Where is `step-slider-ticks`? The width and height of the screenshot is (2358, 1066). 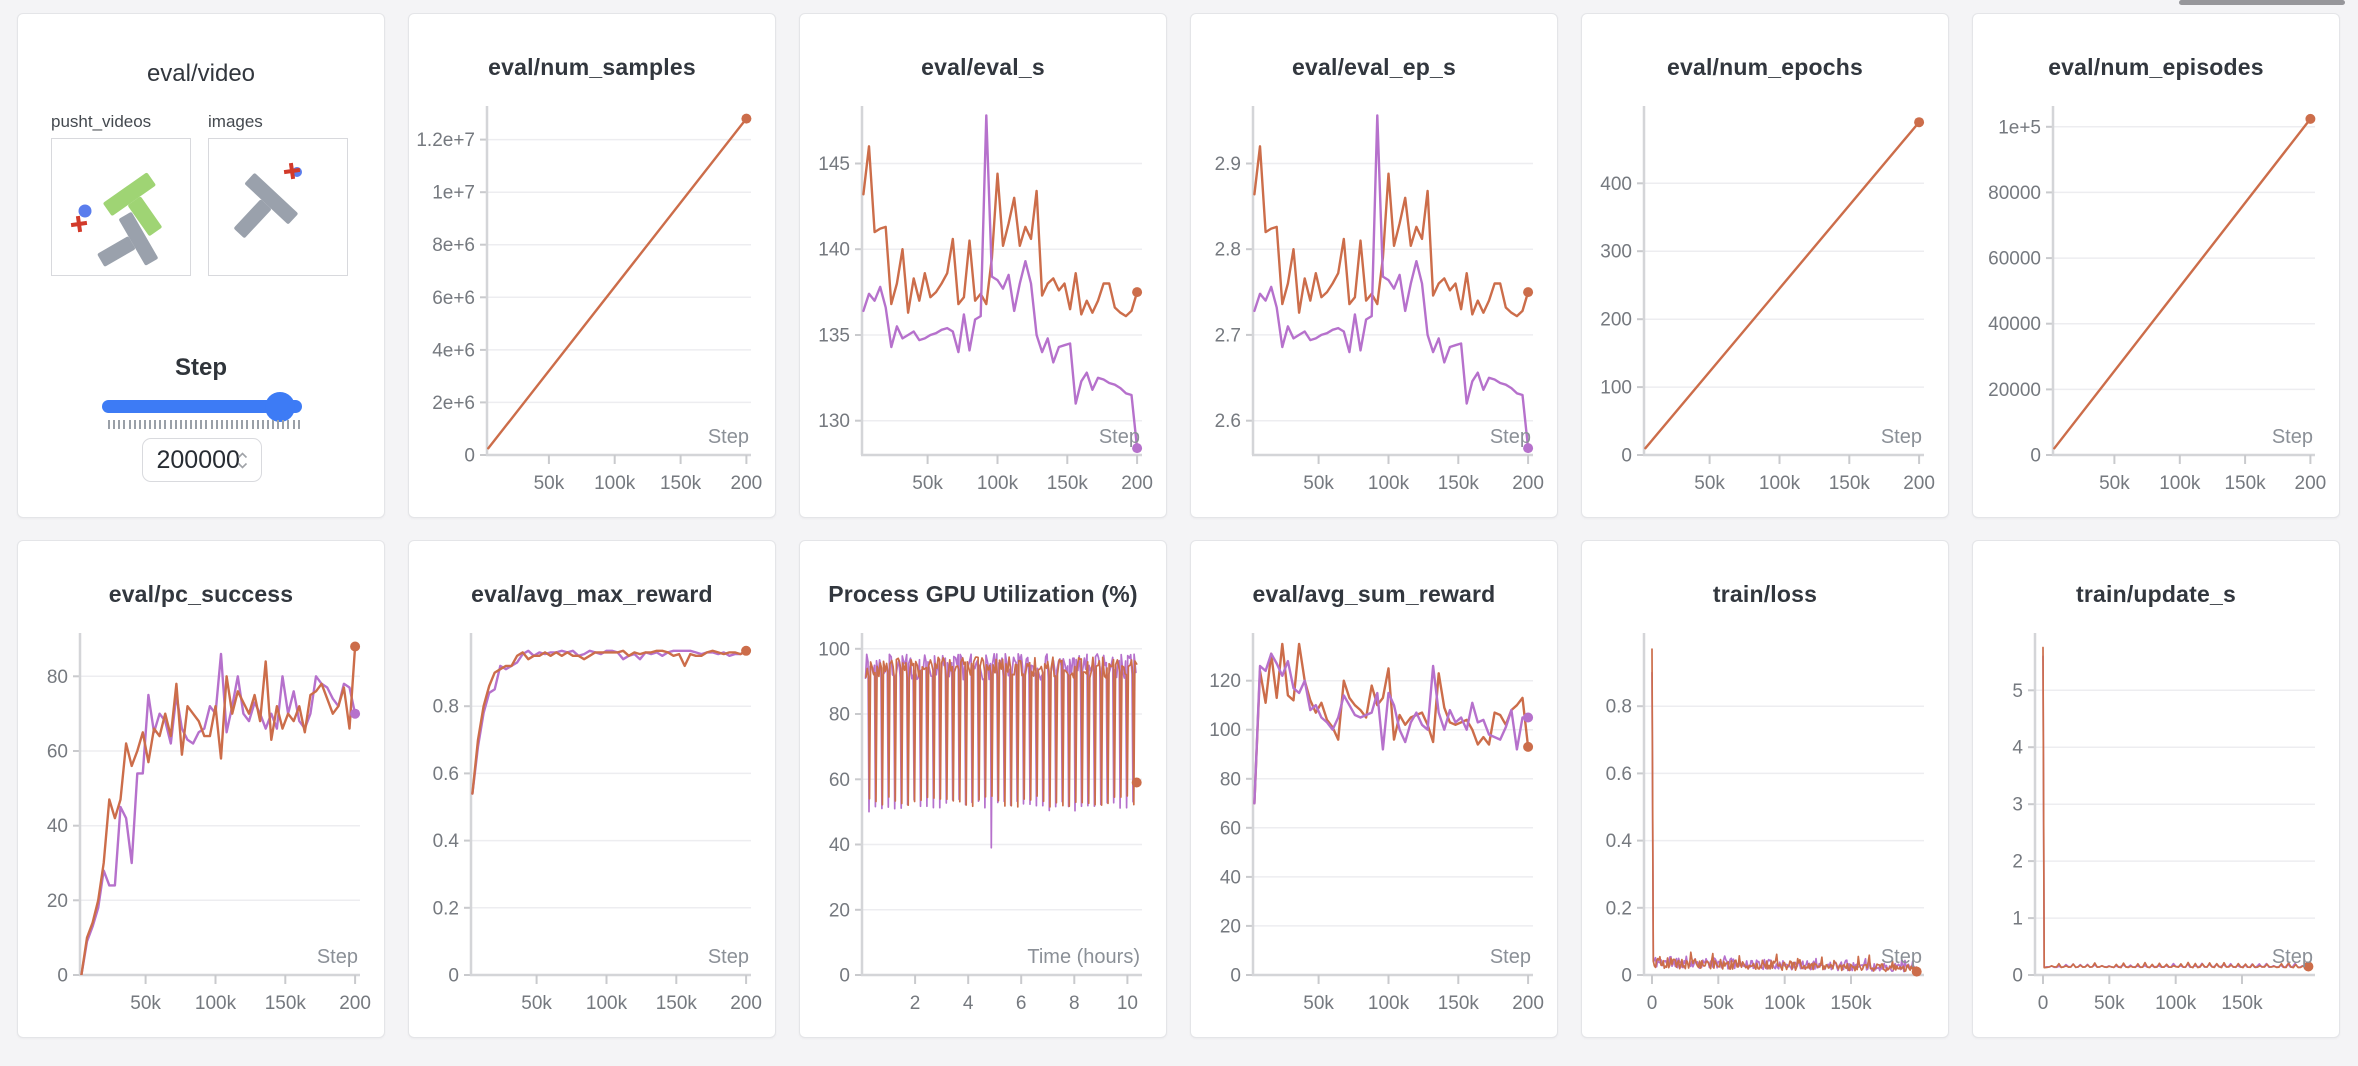 step-slider-ticks is located at coordinates (204, 424).